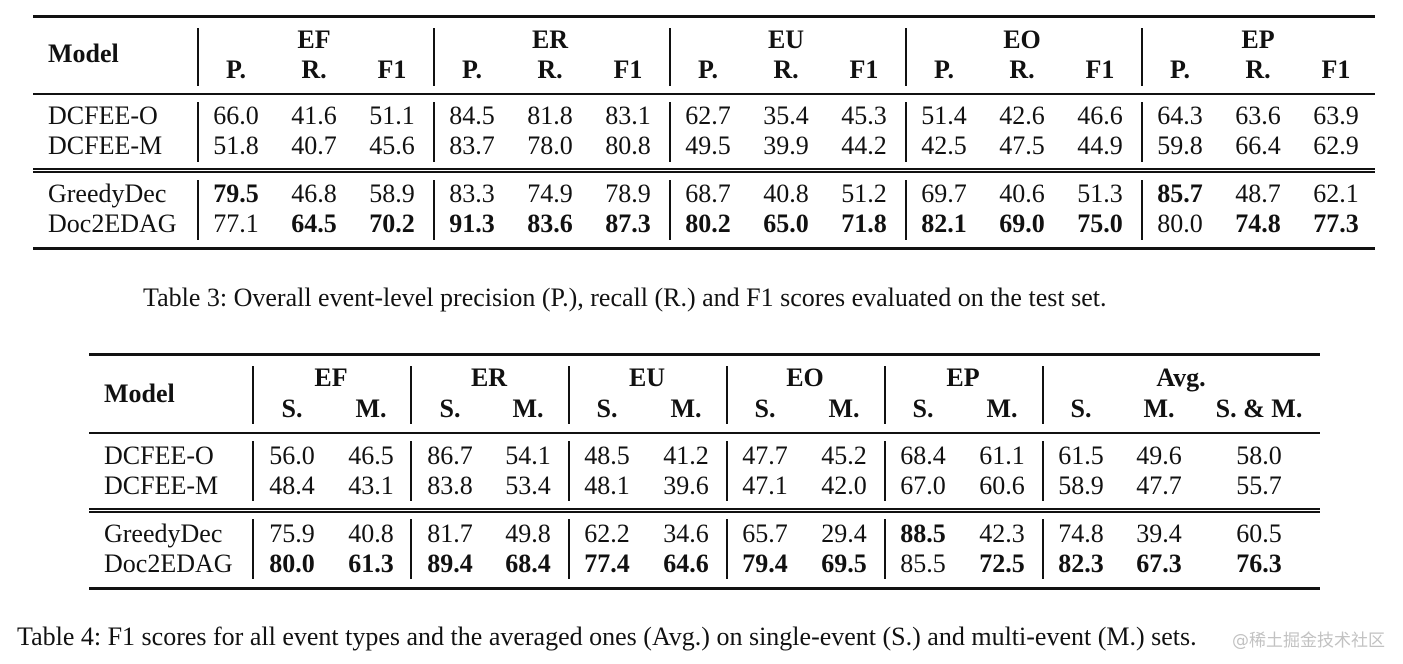 Image resolution: width=1403 pixels, height=664 pixels. I want to click on table-cell: 91.3, so click(472, 223).